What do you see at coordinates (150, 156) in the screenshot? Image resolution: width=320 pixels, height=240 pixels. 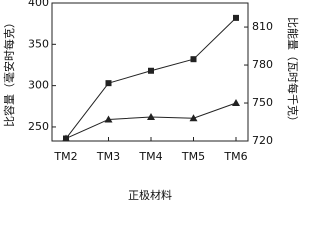 I see `x-tick-label: TM4` at bounding box center [150, 156].